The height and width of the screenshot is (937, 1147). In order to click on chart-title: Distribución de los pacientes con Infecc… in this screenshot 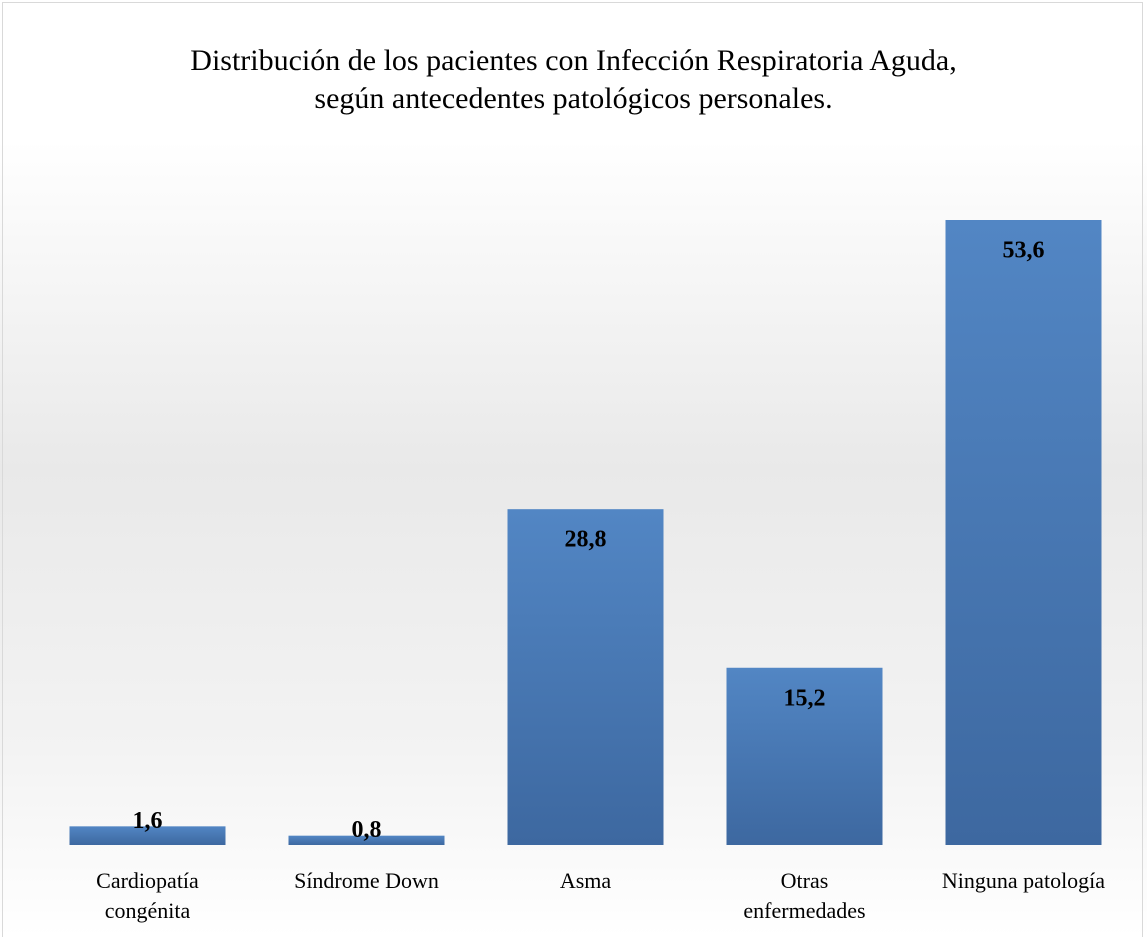, I will do `click(573, 79)`.